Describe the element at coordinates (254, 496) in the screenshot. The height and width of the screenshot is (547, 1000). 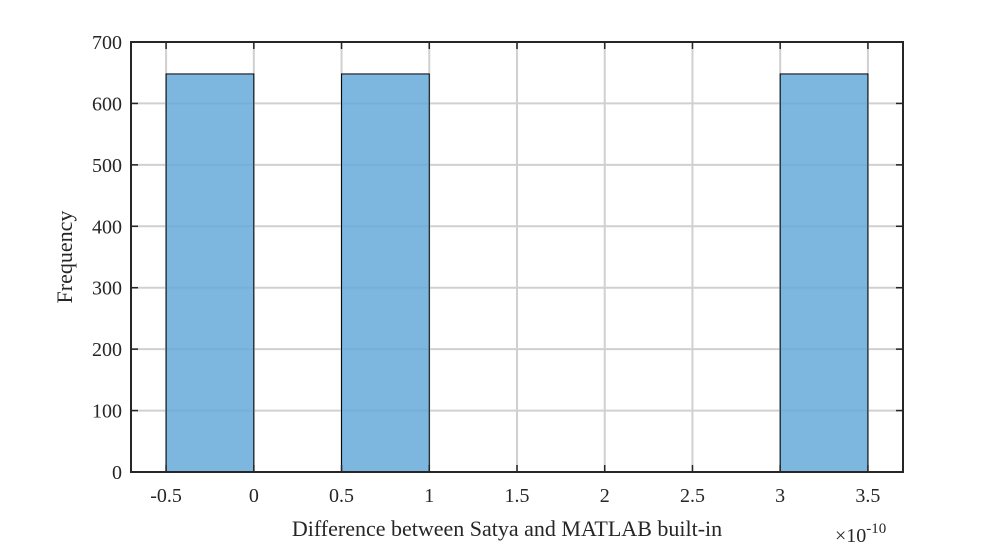
I see `x-tick-label: 0` at that location.